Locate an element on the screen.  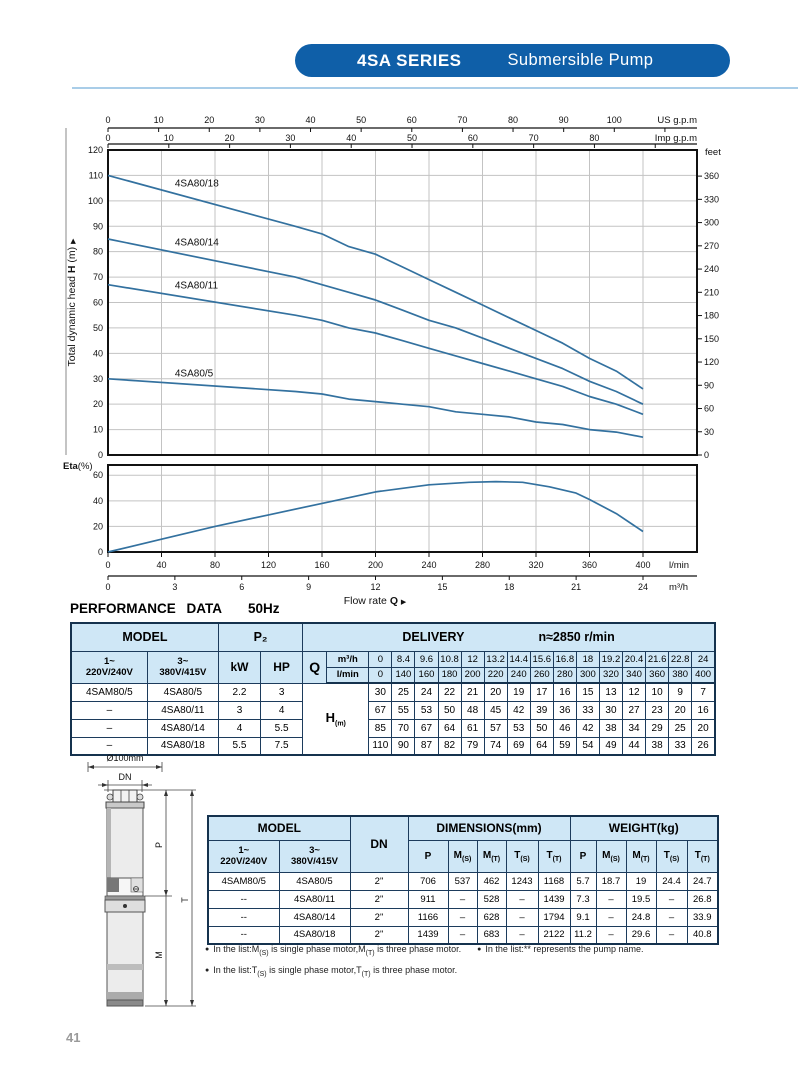
q-lmin-value: 160 is located at coordinates (426, 675).